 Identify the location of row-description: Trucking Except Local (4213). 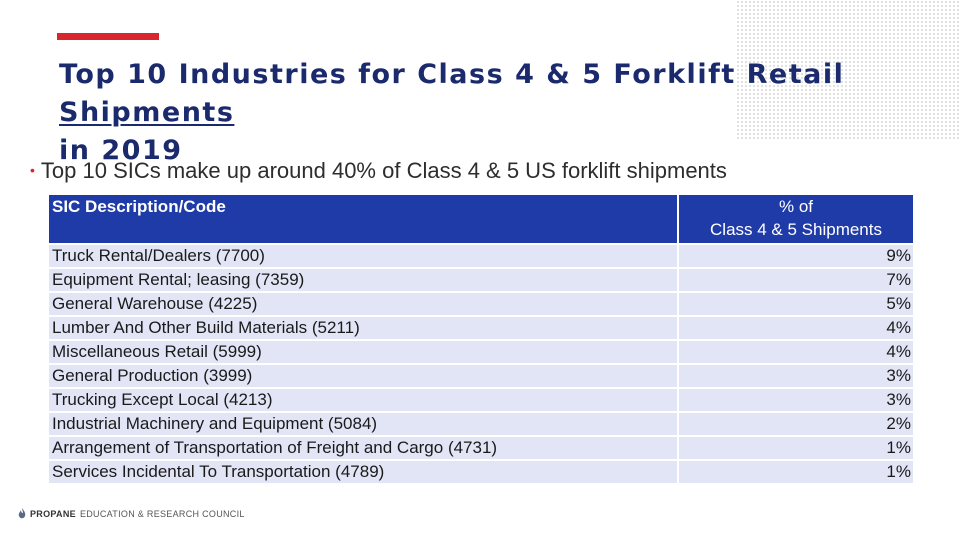
(363, 400).